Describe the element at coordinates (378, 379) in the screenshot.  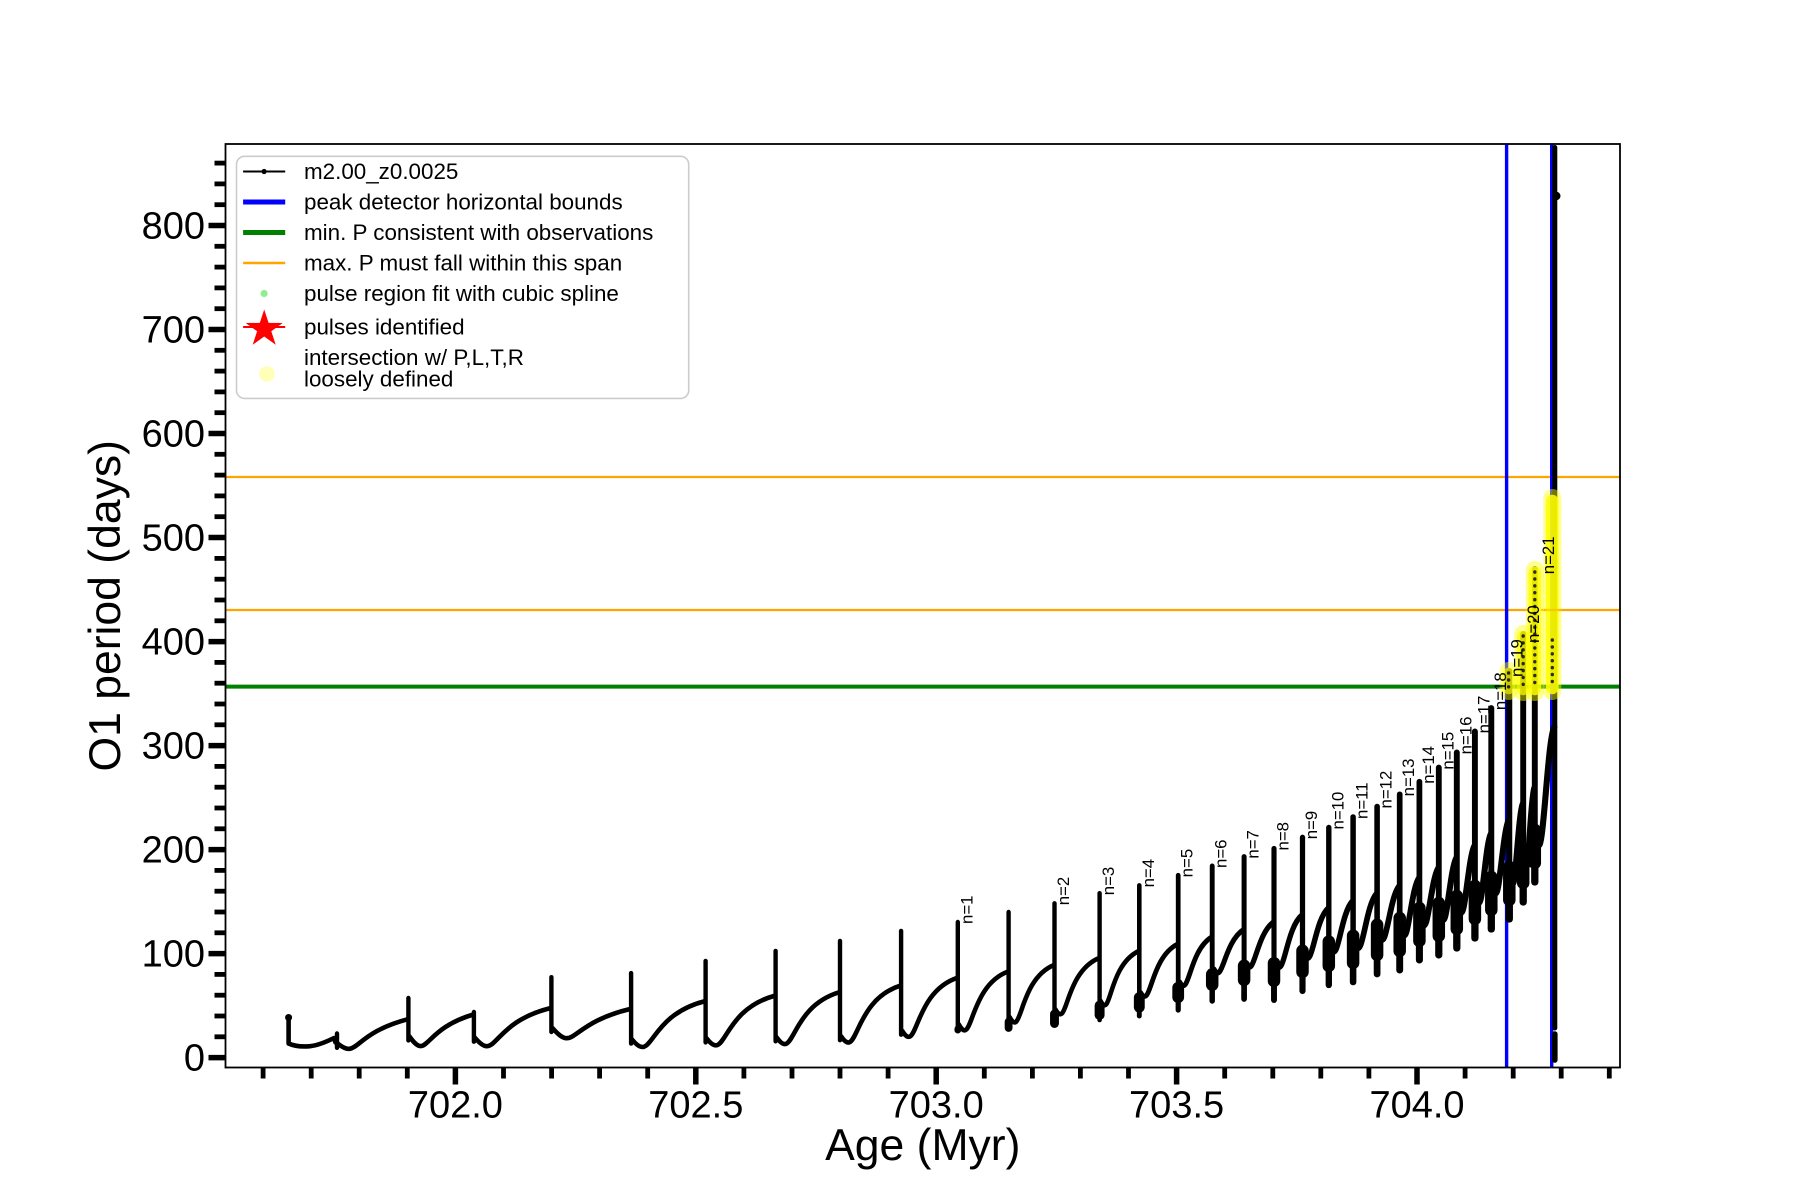
I see `svg-text: loosely defined` at that location.